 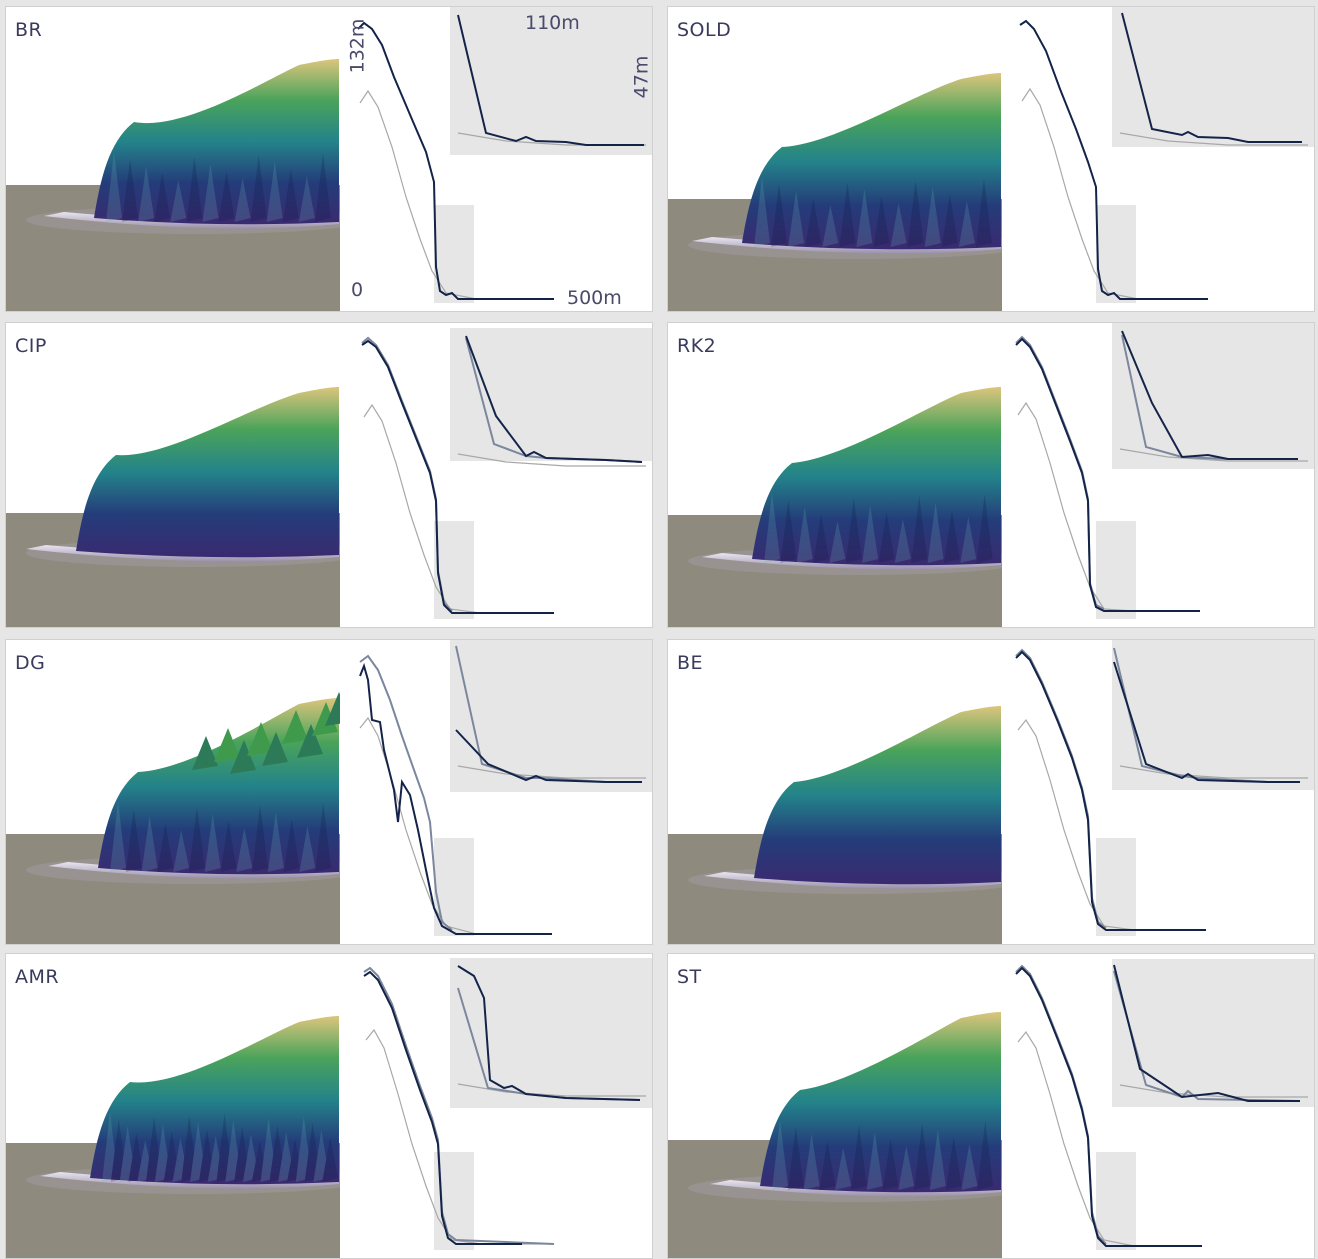 I want to click on panel-st: ST, so click(x=991, y=1106).